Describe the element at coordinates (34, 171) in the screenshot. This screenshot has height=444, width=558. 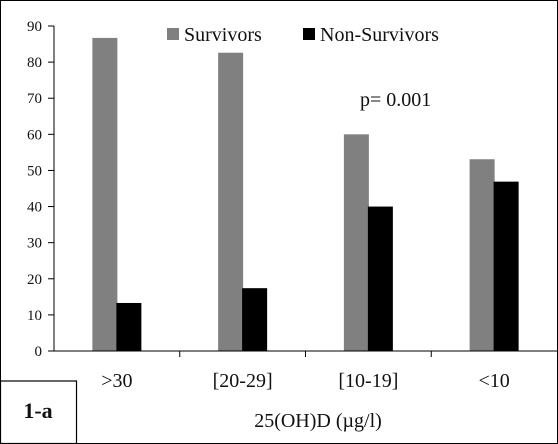
I see `y-tick-label: 50` at that location.